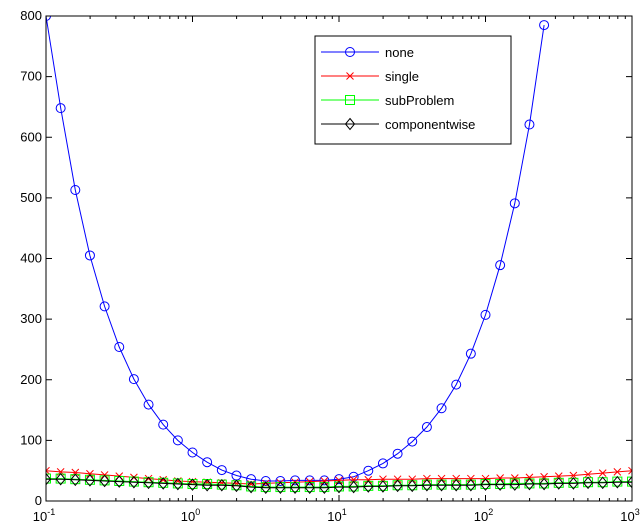 The width and height of the screenshot is (644, 531). What do you see at coordinates (51, 512) in the screenshot?
I see `x-tick-exponent: -1` at bounding box center [51, 512].